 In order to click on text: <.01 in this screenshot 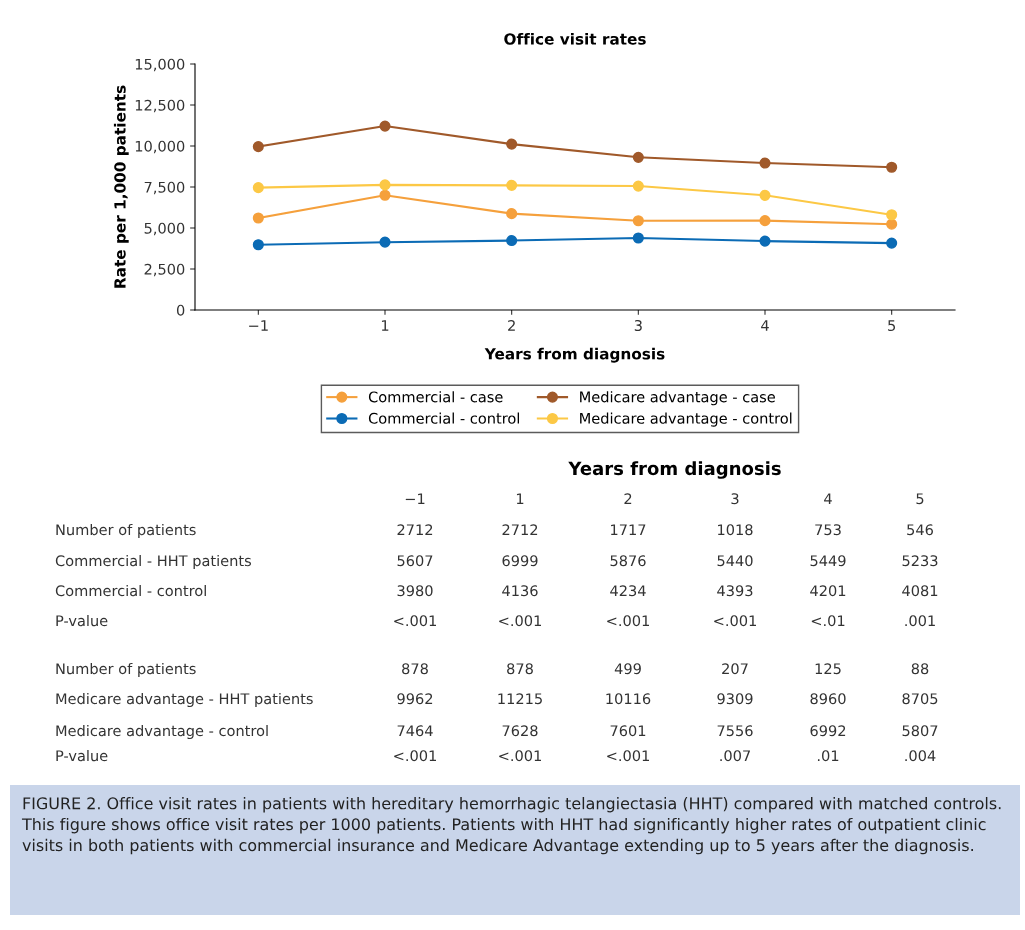, I will do `click(828, 621)`.